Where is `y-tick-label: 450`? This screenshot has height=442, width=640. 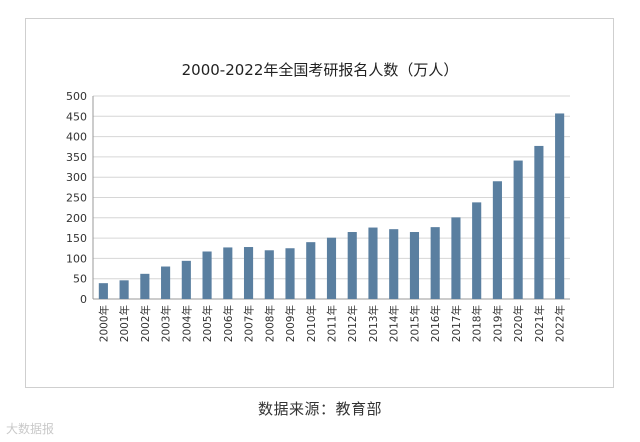 y-tick-label: 450 is located at coordinates (76, 116).